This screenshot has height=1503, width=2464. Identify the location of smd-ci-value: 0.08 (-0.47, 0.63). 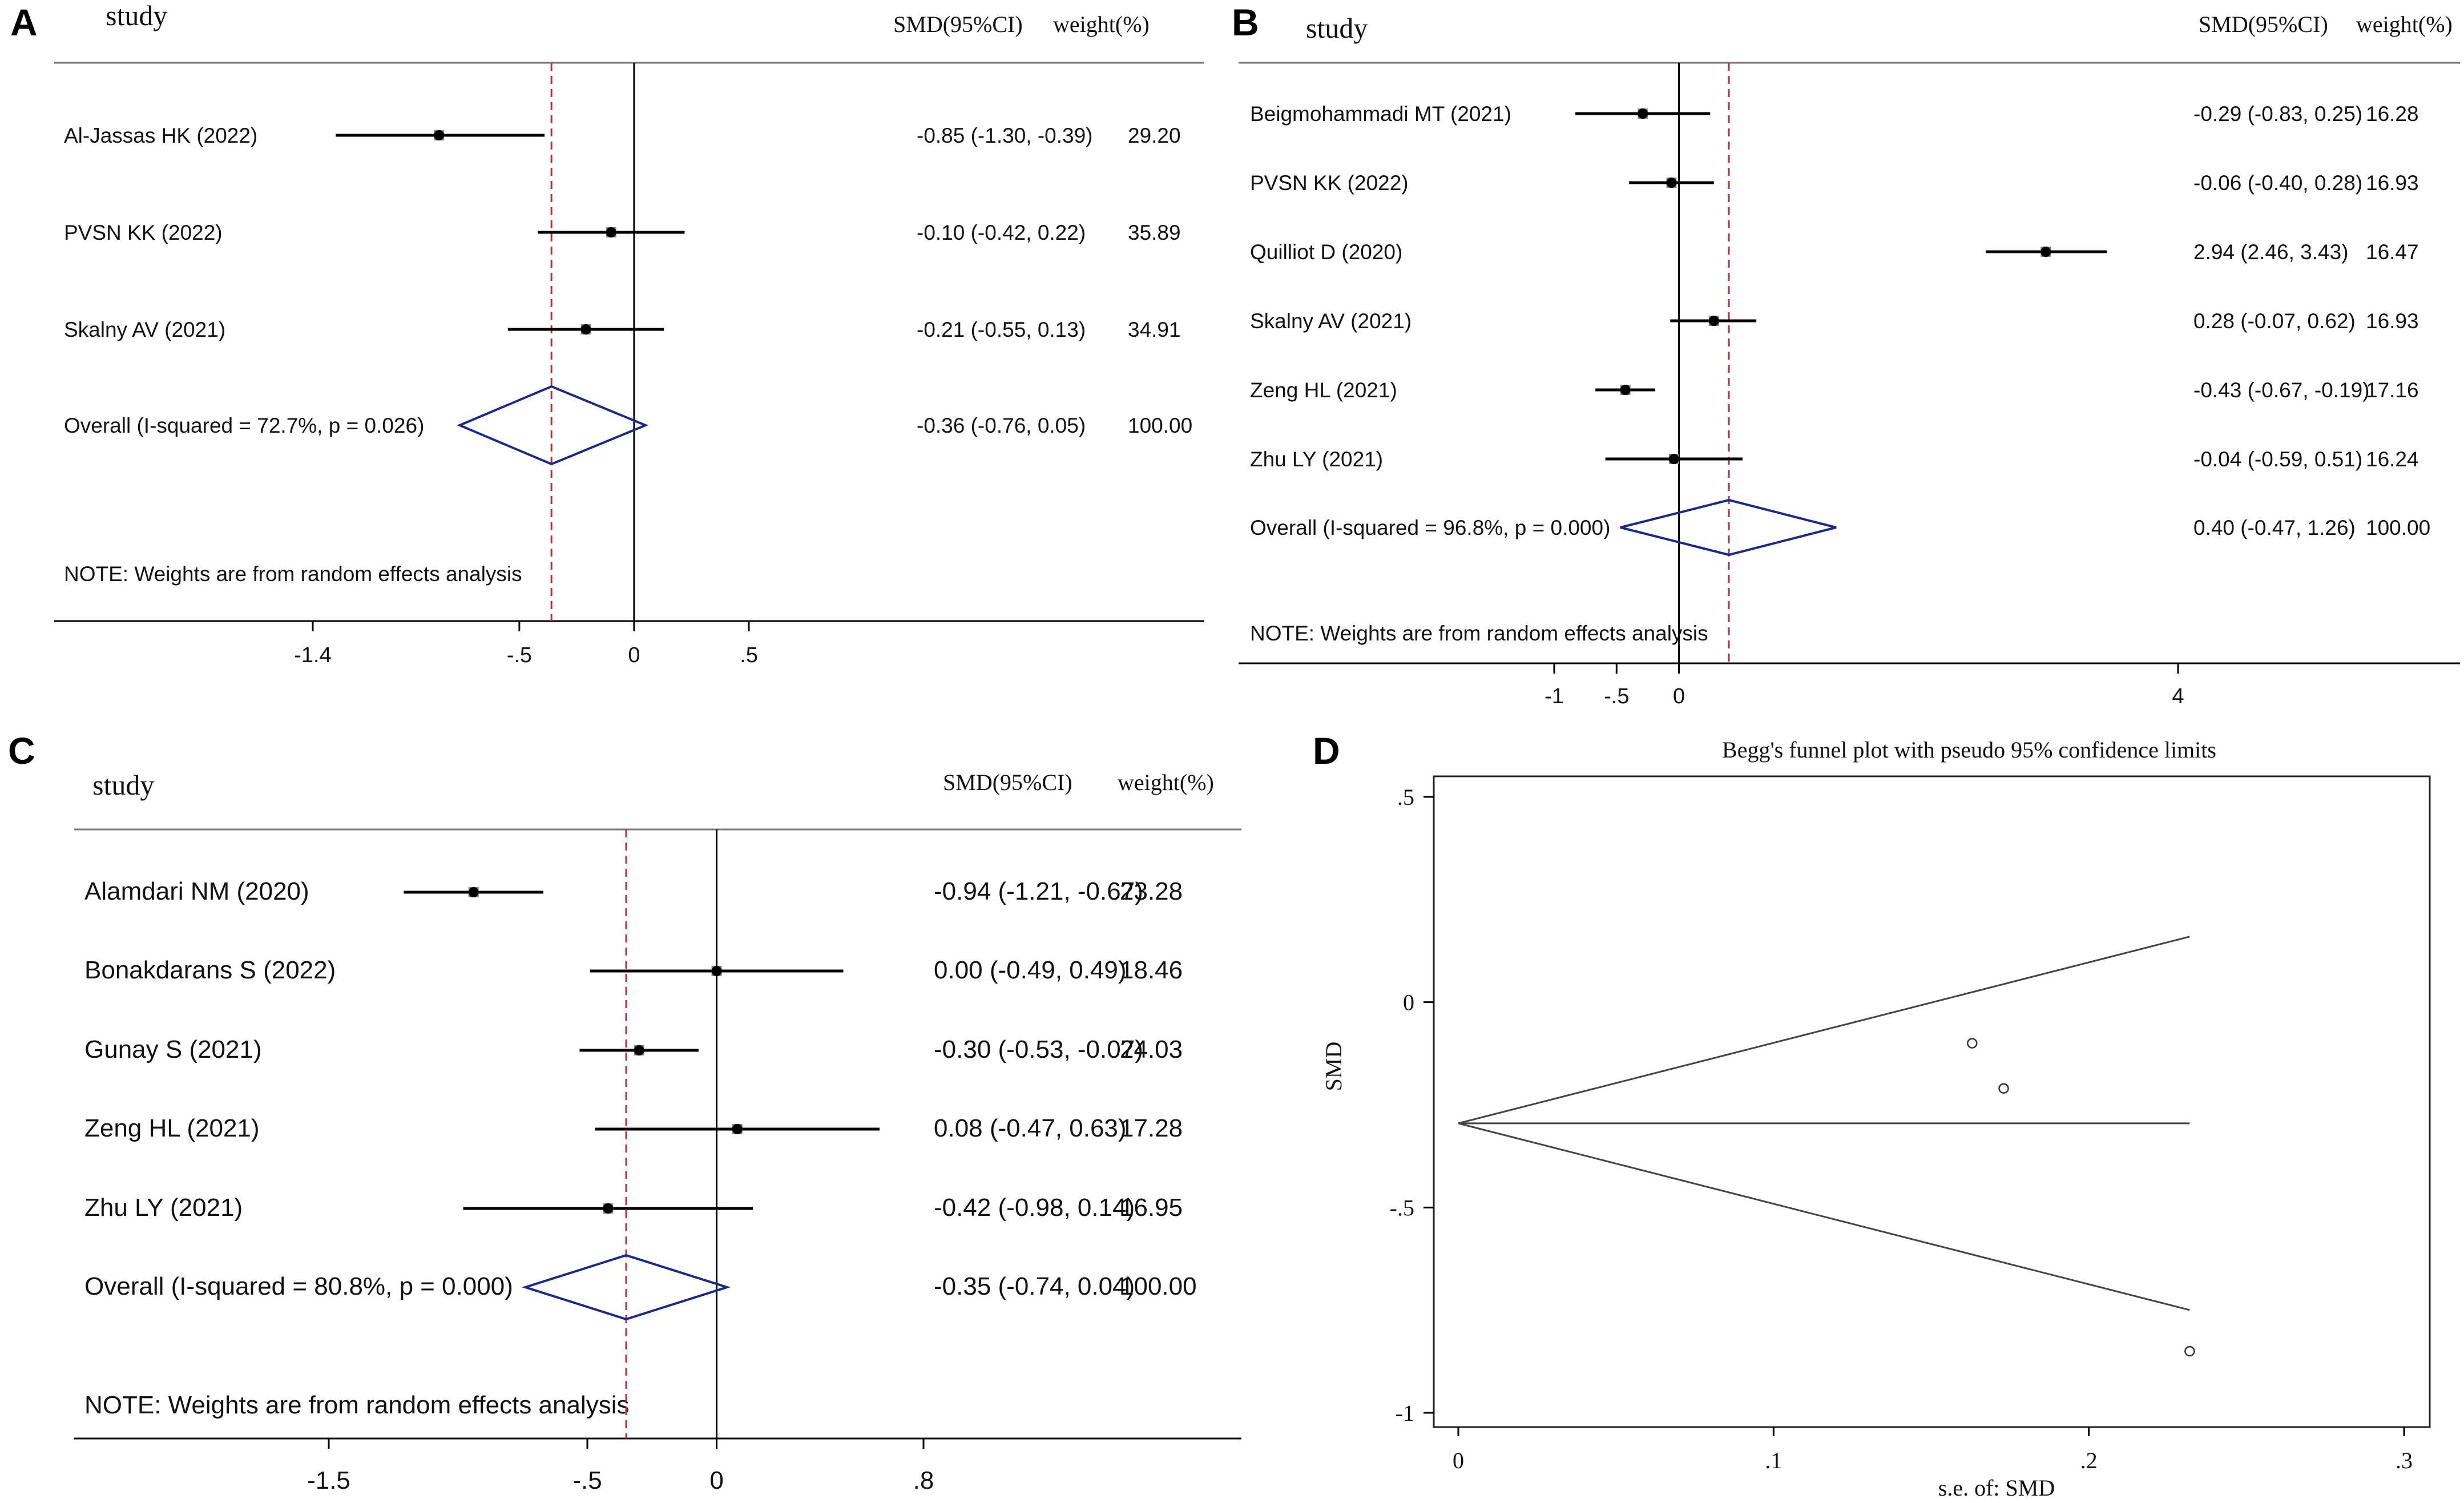
(1030, 1128).